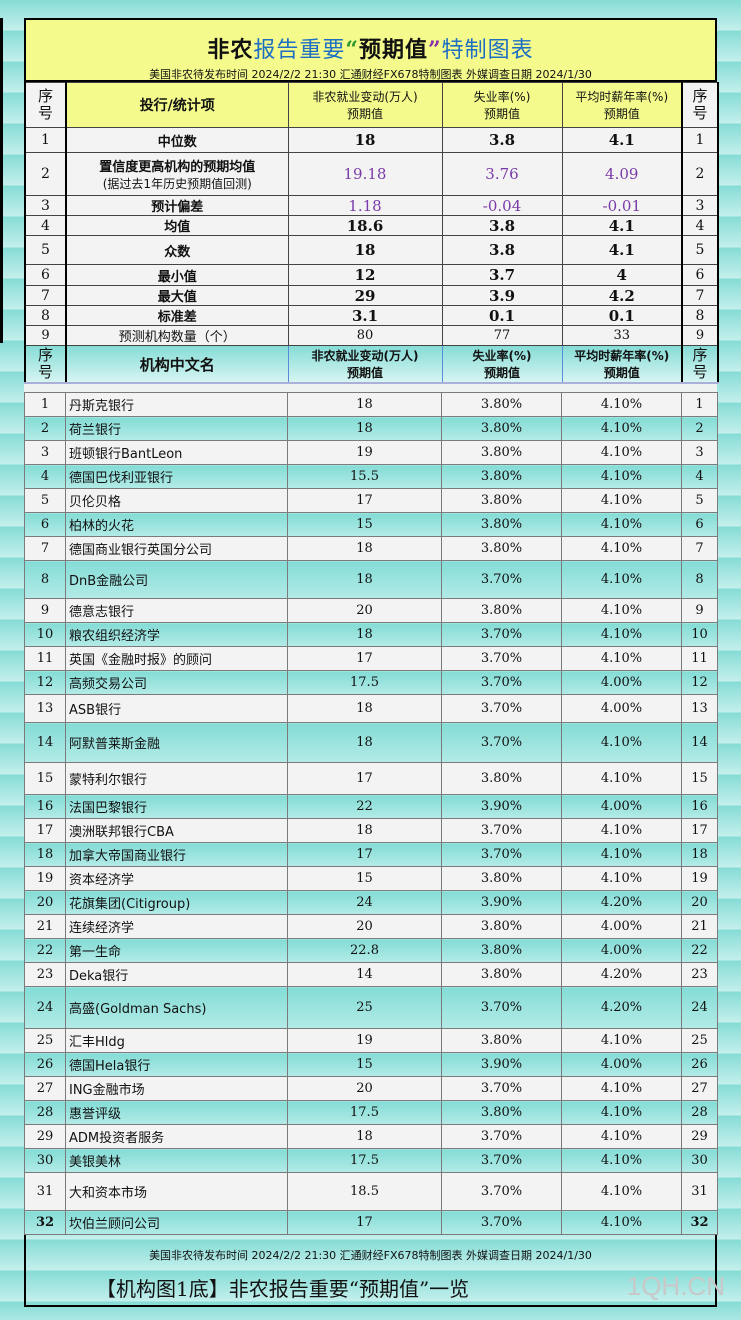 Image resolution: width=741 pixels, height=1320 pixels. I want to click on table-row: 28 惠誉评级 17.5 3.80% 4.10% 28, so click(371, 1112).